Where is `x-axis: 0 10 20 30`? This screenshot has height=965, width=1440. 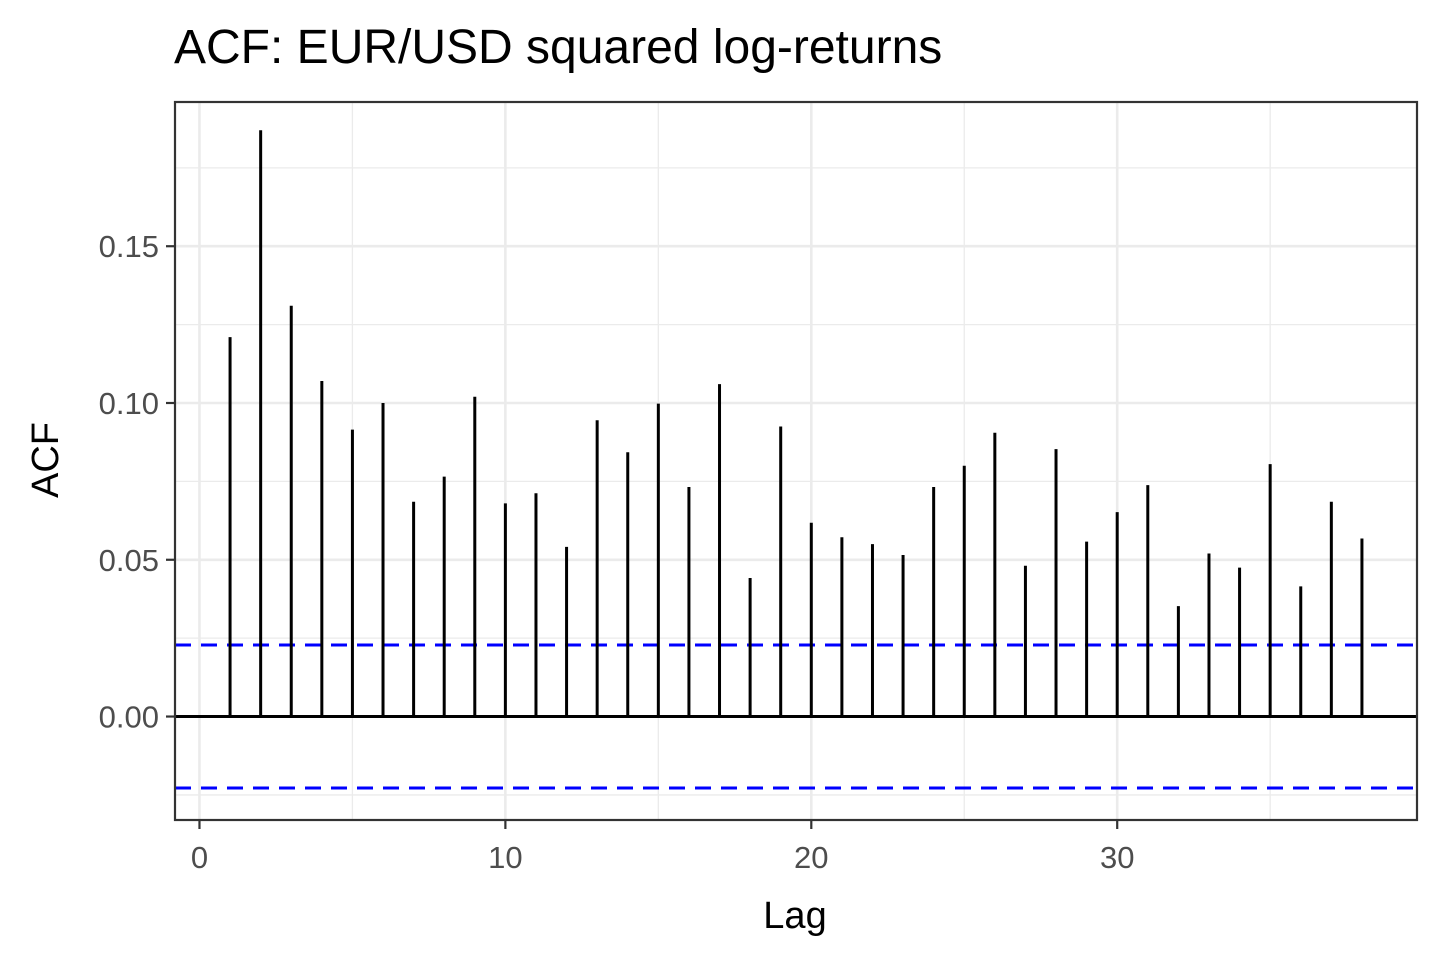 x-axis: 0 10 20 30 is located at coordinates (662, 847).